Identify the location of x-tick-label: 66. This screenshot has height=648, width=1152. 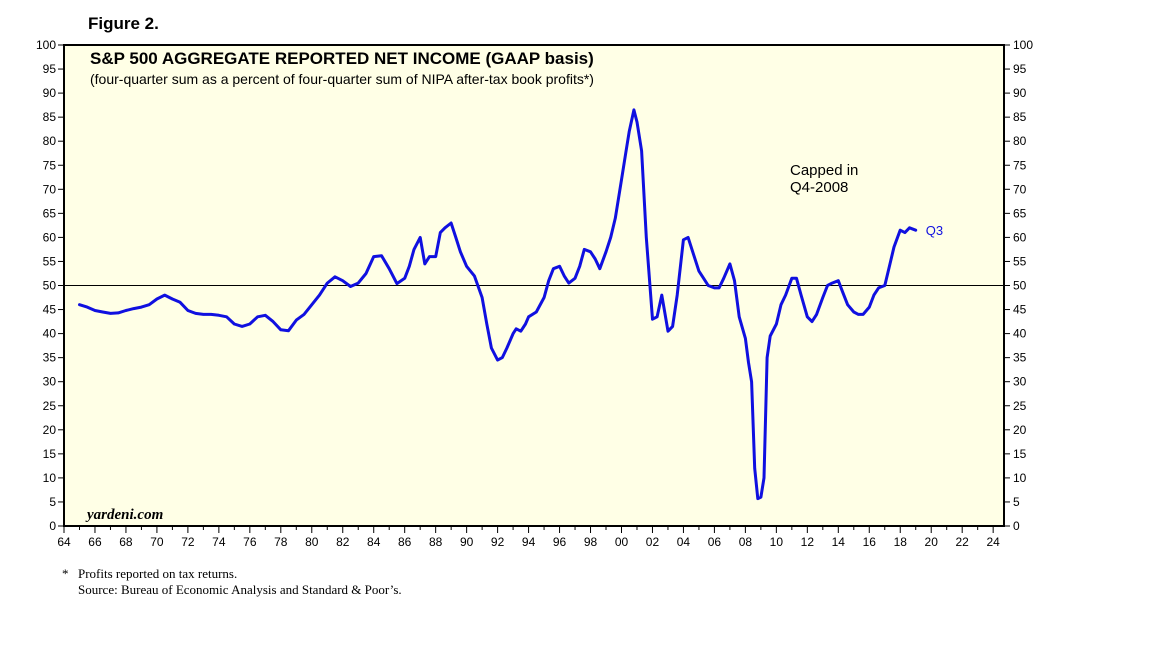
(95, 542).